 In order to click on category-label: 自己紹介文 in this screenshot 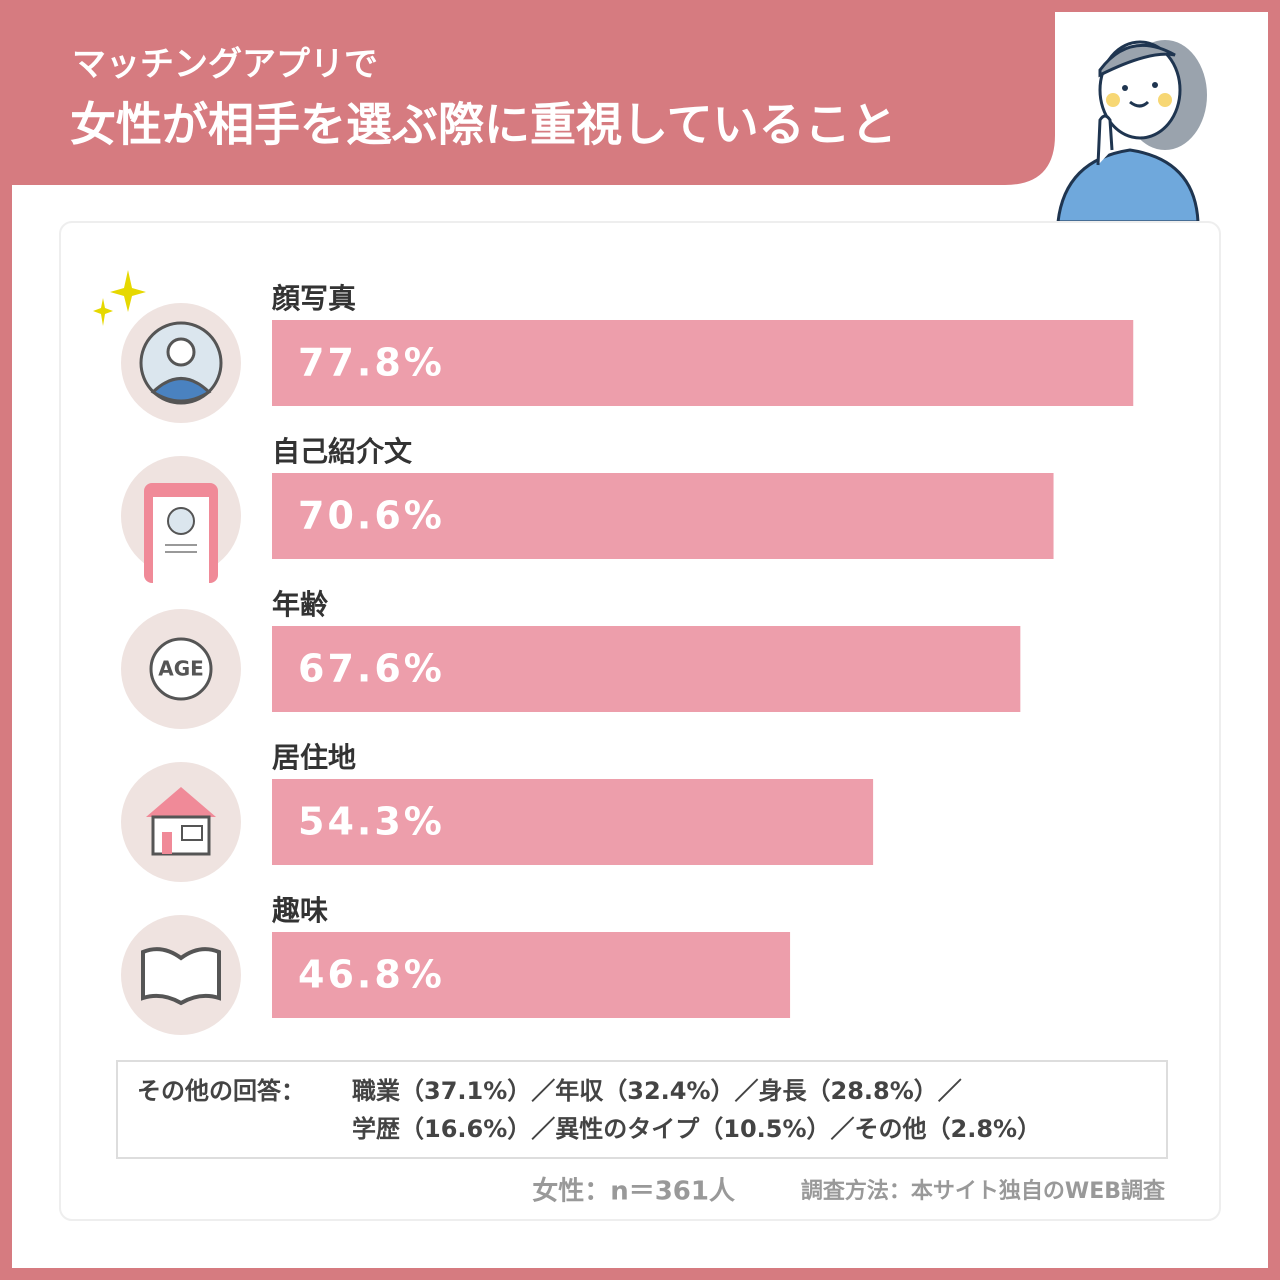, I will do `click(342, 451)`.